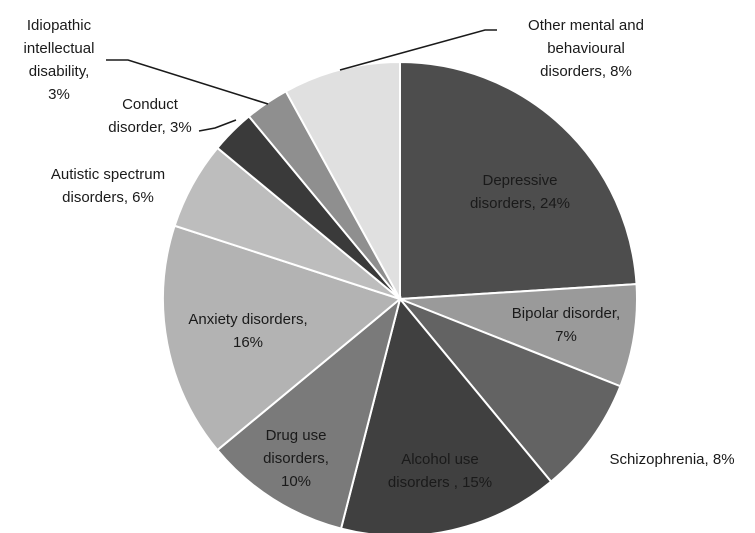 The width and height of the screenshot is (755, 533). What do you see at coordinates (247, 319) in the screenshot?
I see `slice-label-line: Anxiety disorders,` at bounding box center [247, 319].